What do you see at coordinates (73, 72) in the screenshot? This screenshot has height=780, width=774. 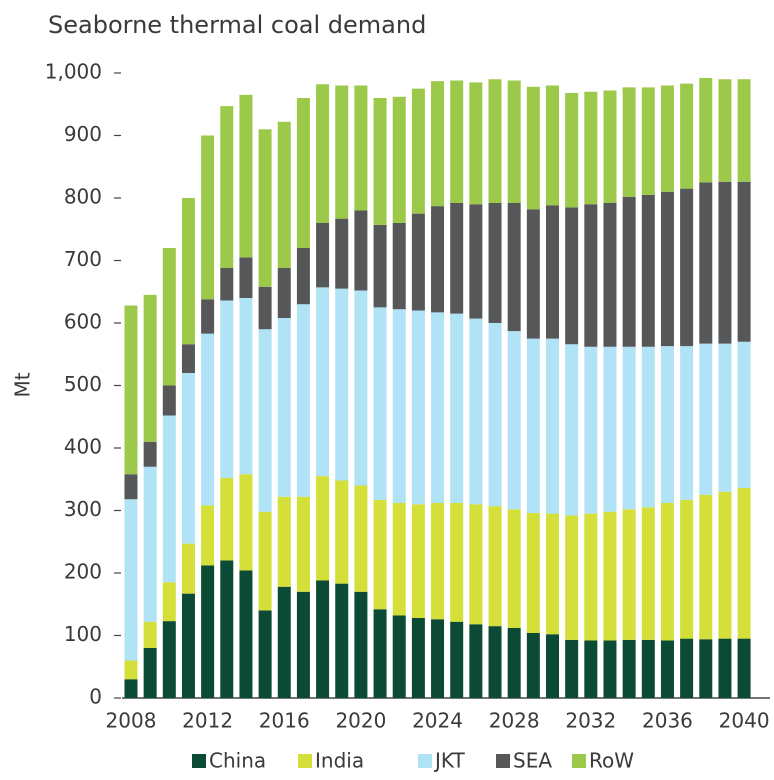 I see `y-tick-label: 1,000` at bounding box center [73, 72].